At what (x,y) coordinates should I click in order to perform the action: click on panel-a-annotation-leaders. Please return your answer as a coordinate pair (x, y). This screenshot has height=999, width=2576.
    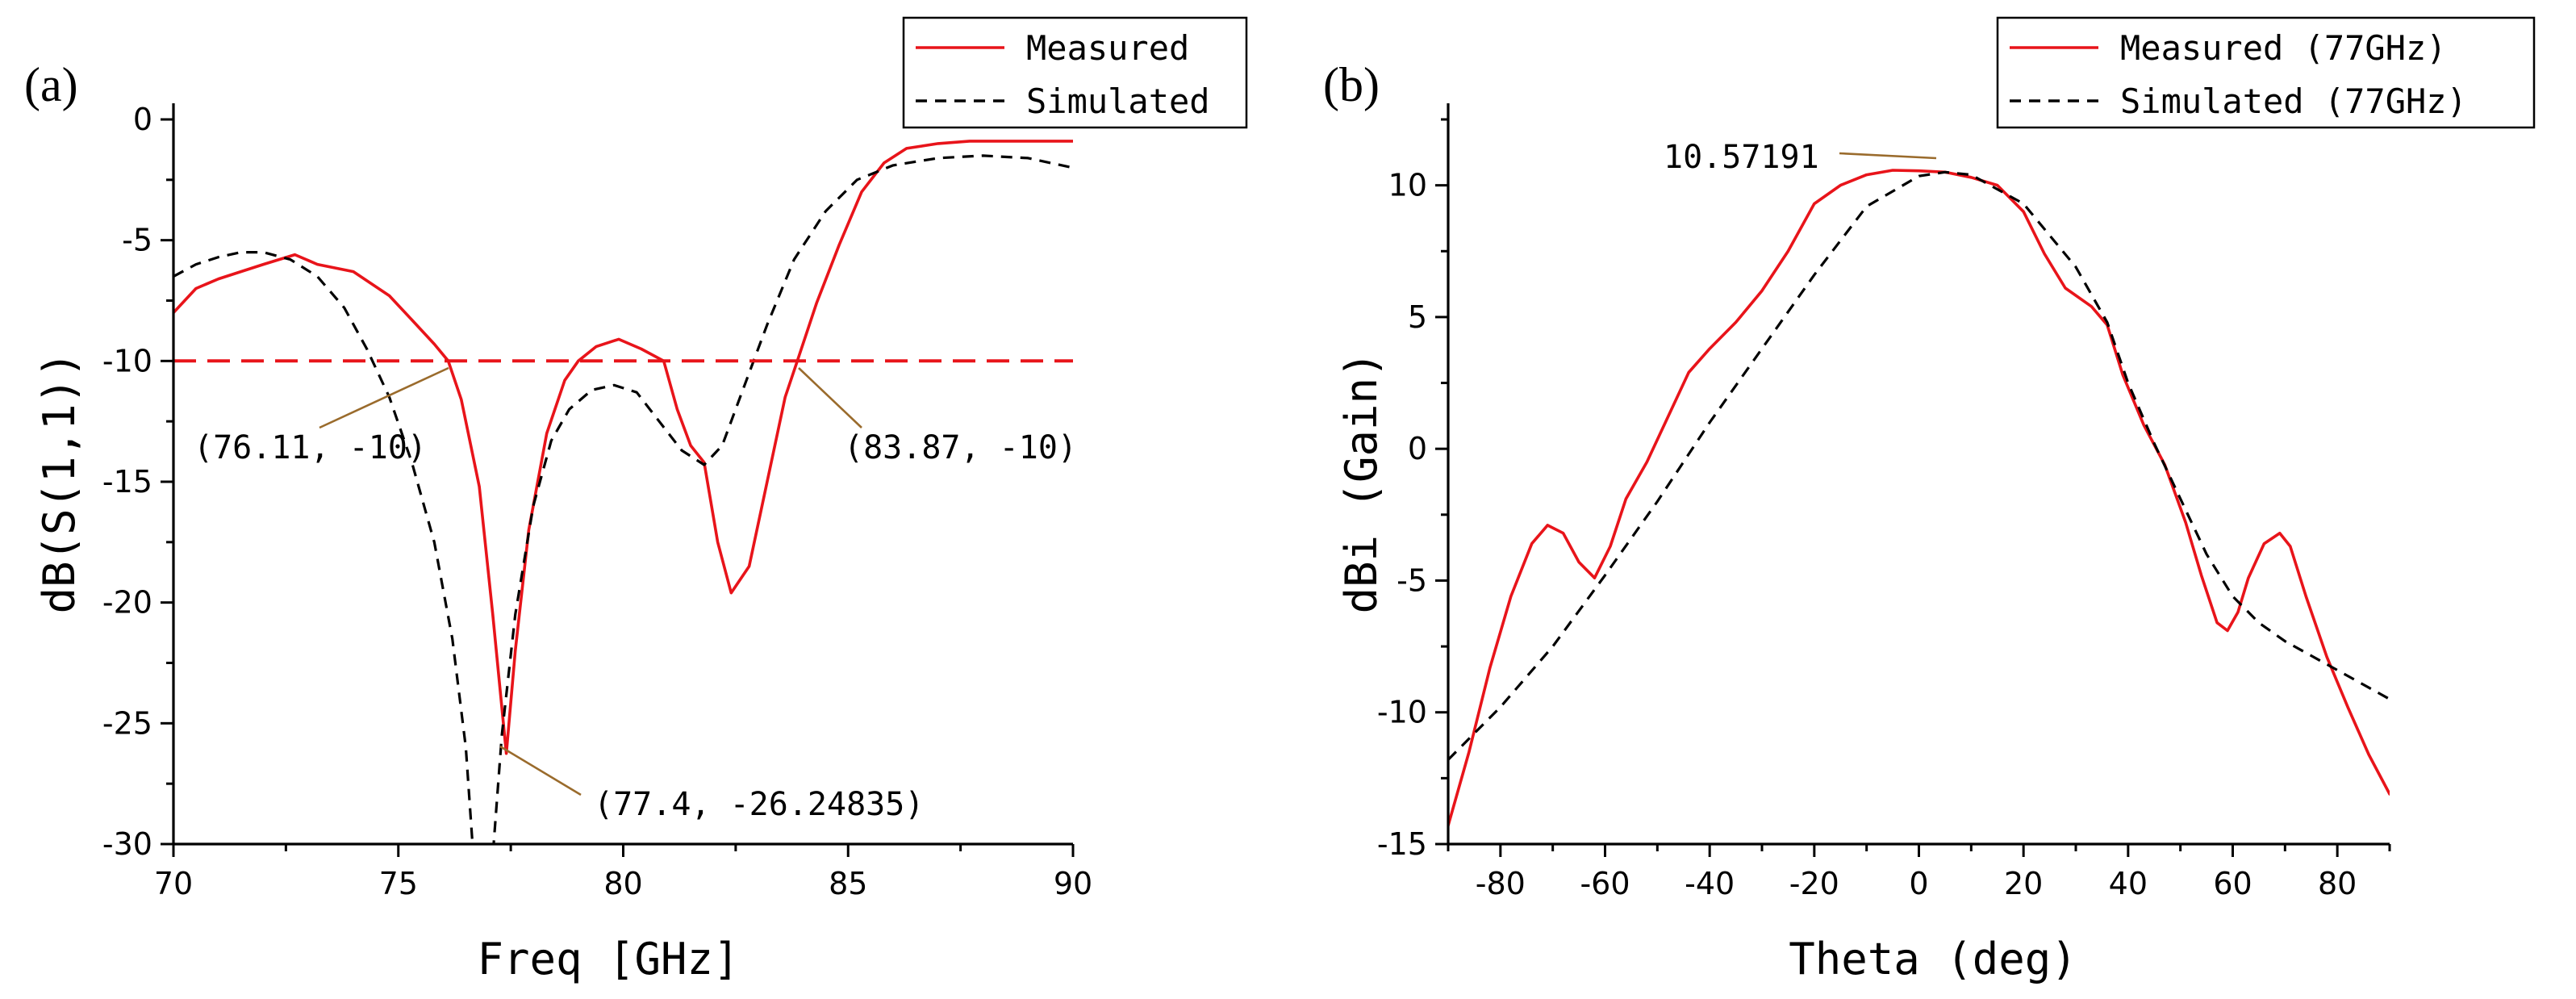
    Looking at the image, I should click on (591, 581).